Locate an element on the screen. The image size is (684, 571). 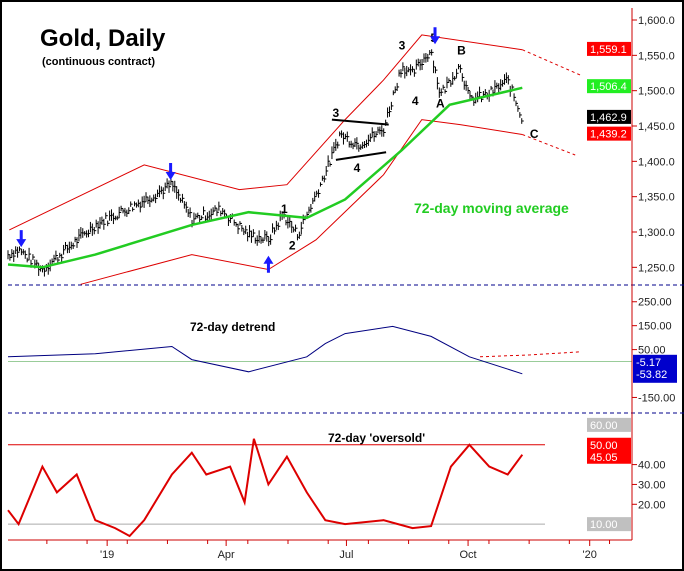
oversold-label: 72-day 'oversold' is located at coordinates (376, 438).